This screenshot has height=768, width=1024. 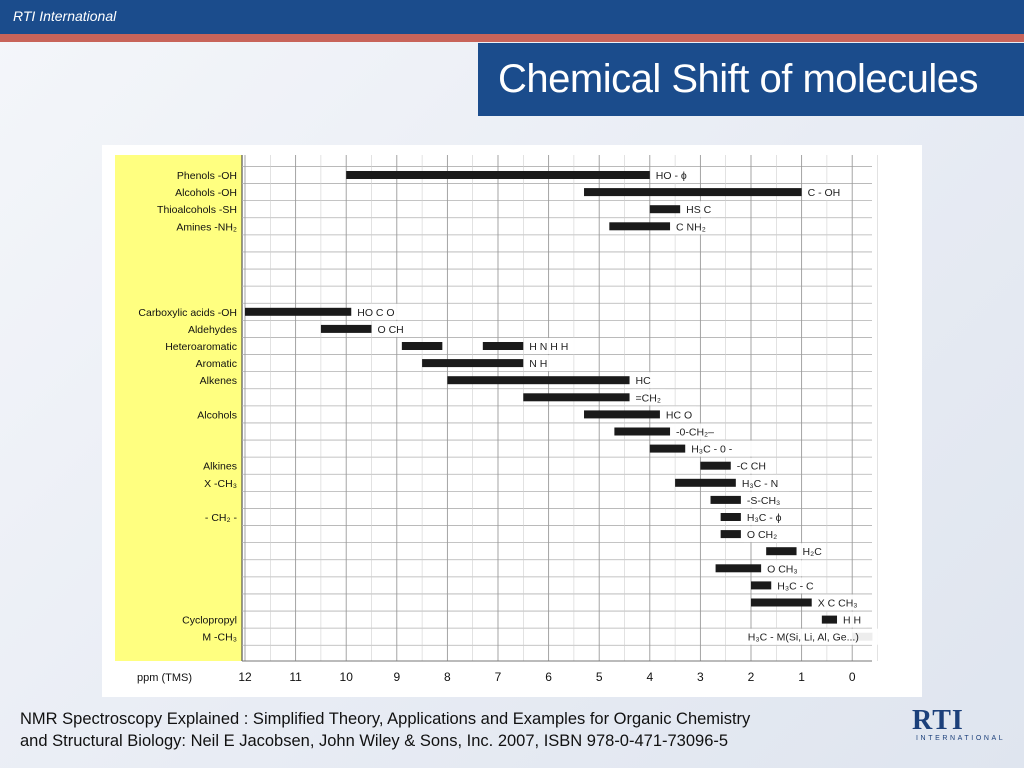 What do you see at coordinates (220, 467) in the screenshot?
I see `row-label: Alkines` at bounding box center [220, 467].